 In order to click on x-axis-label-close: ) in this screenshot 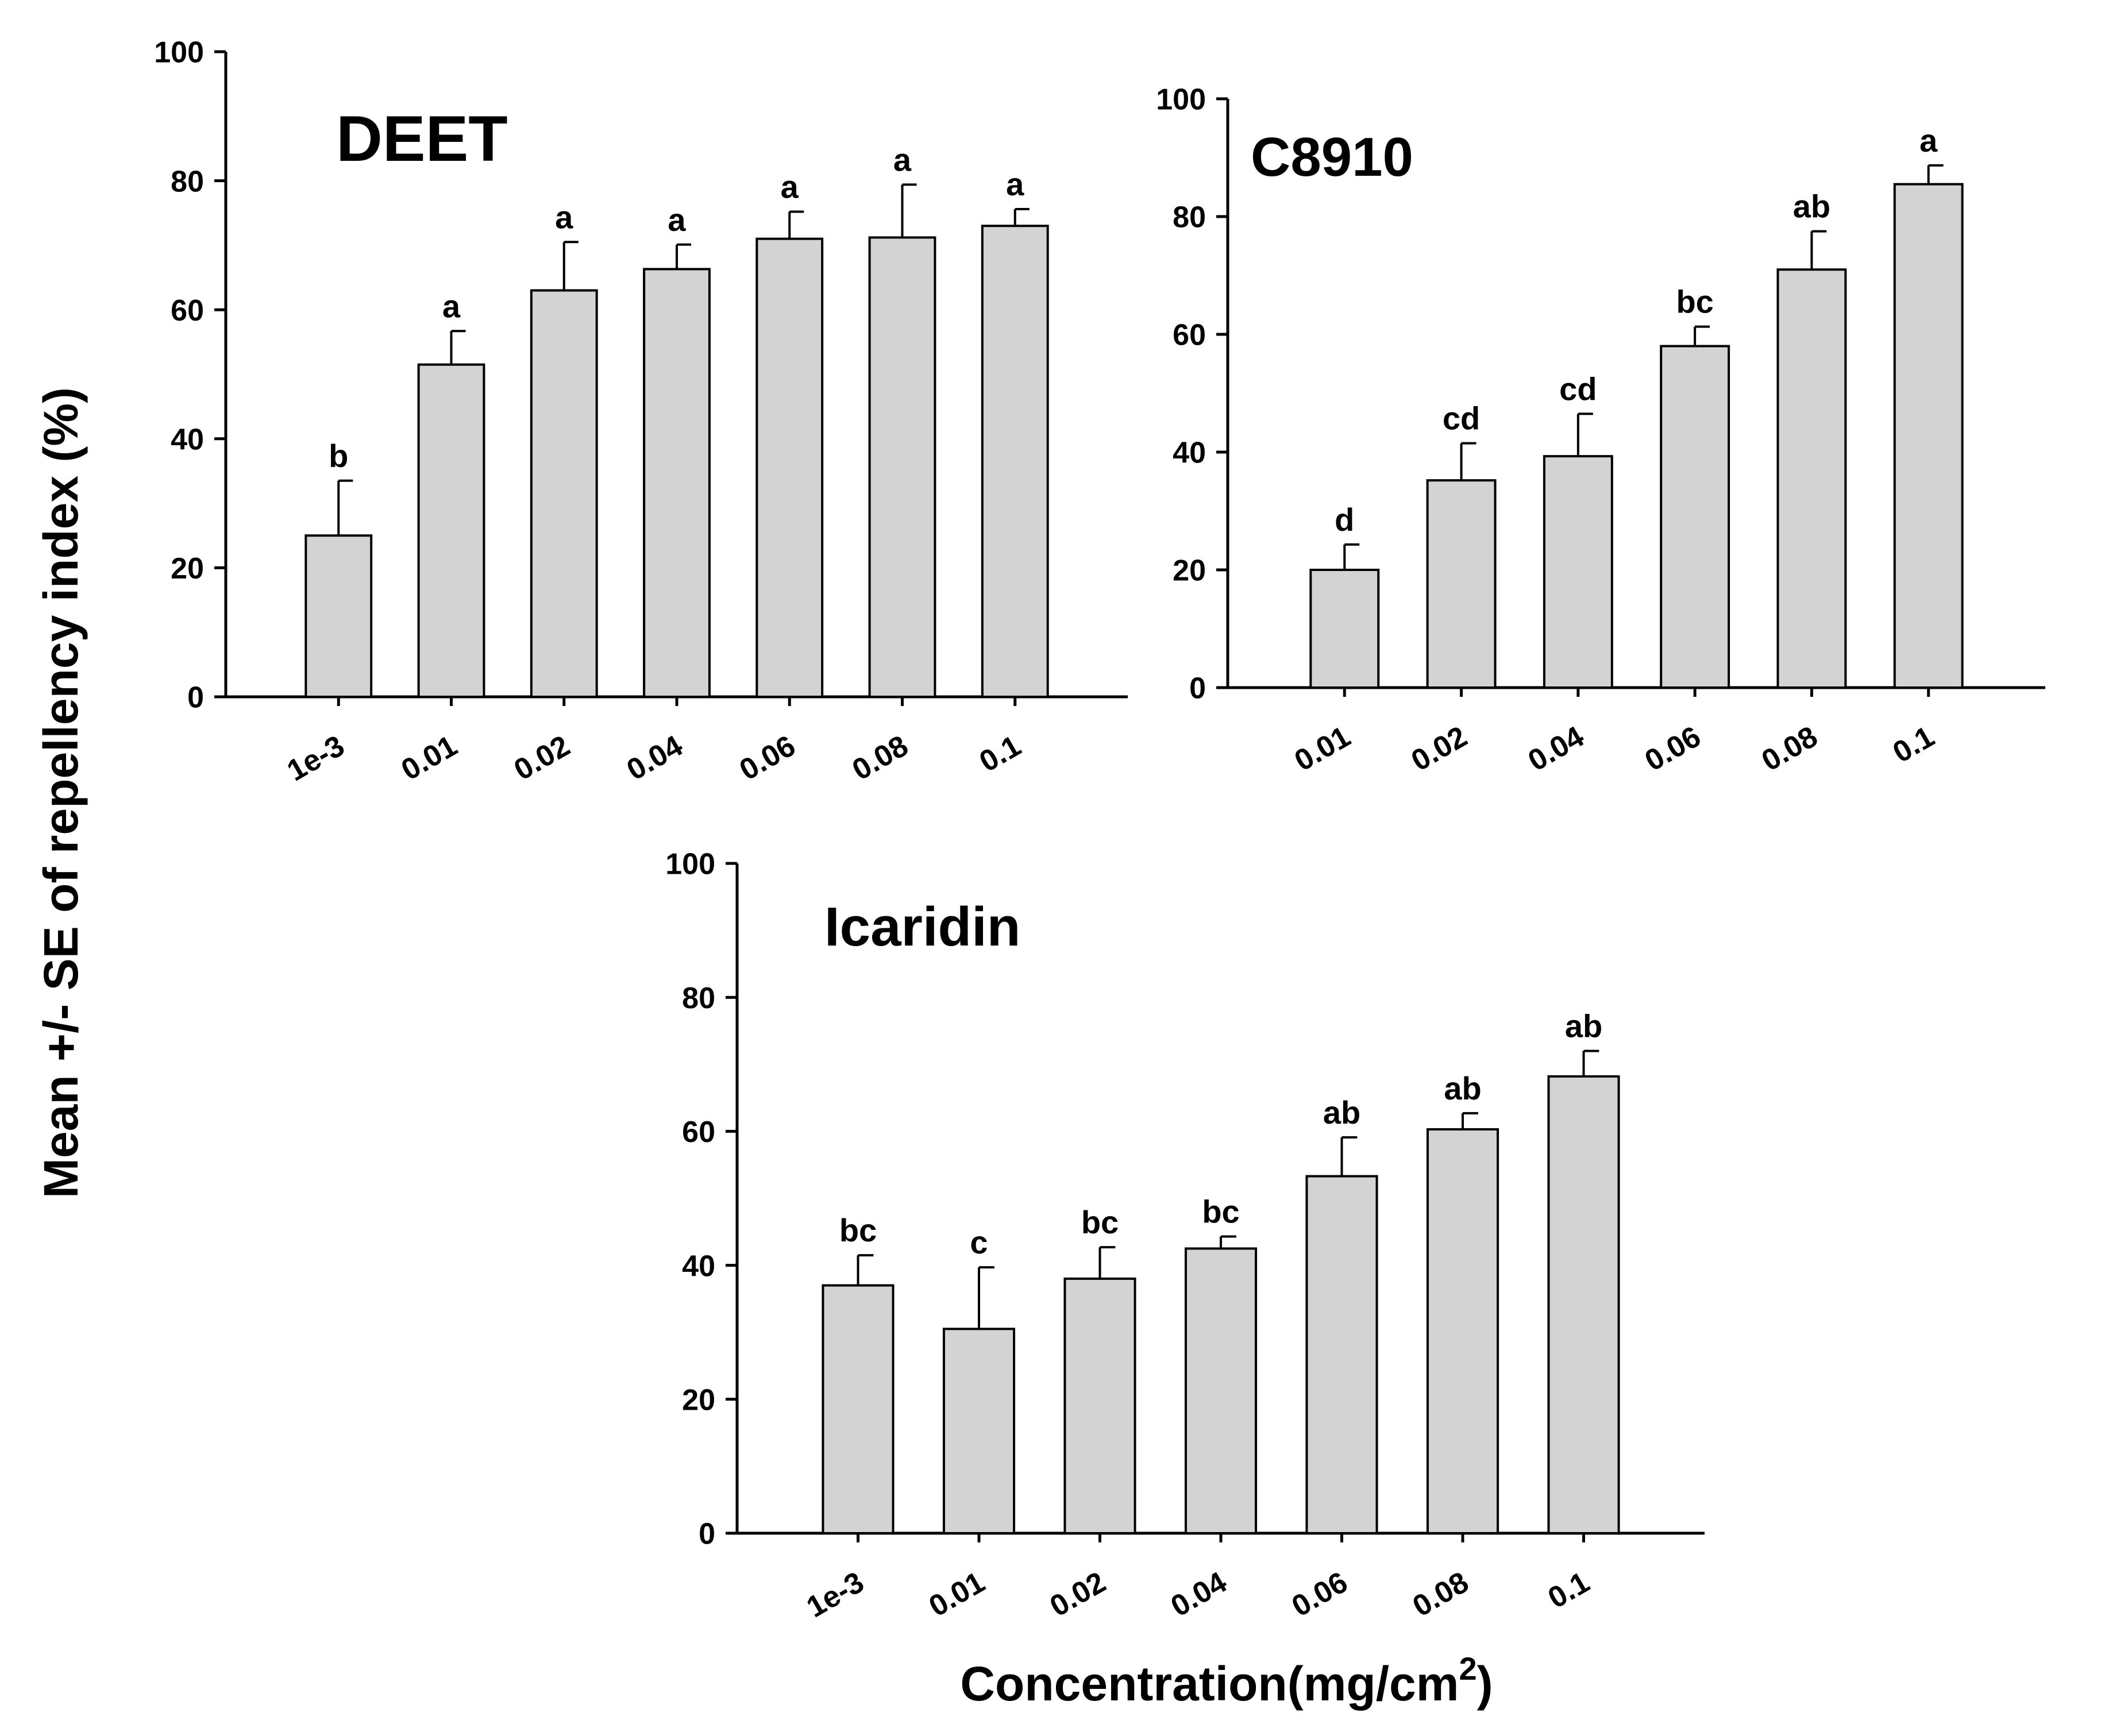, I will do `click(1485, 1684)`.